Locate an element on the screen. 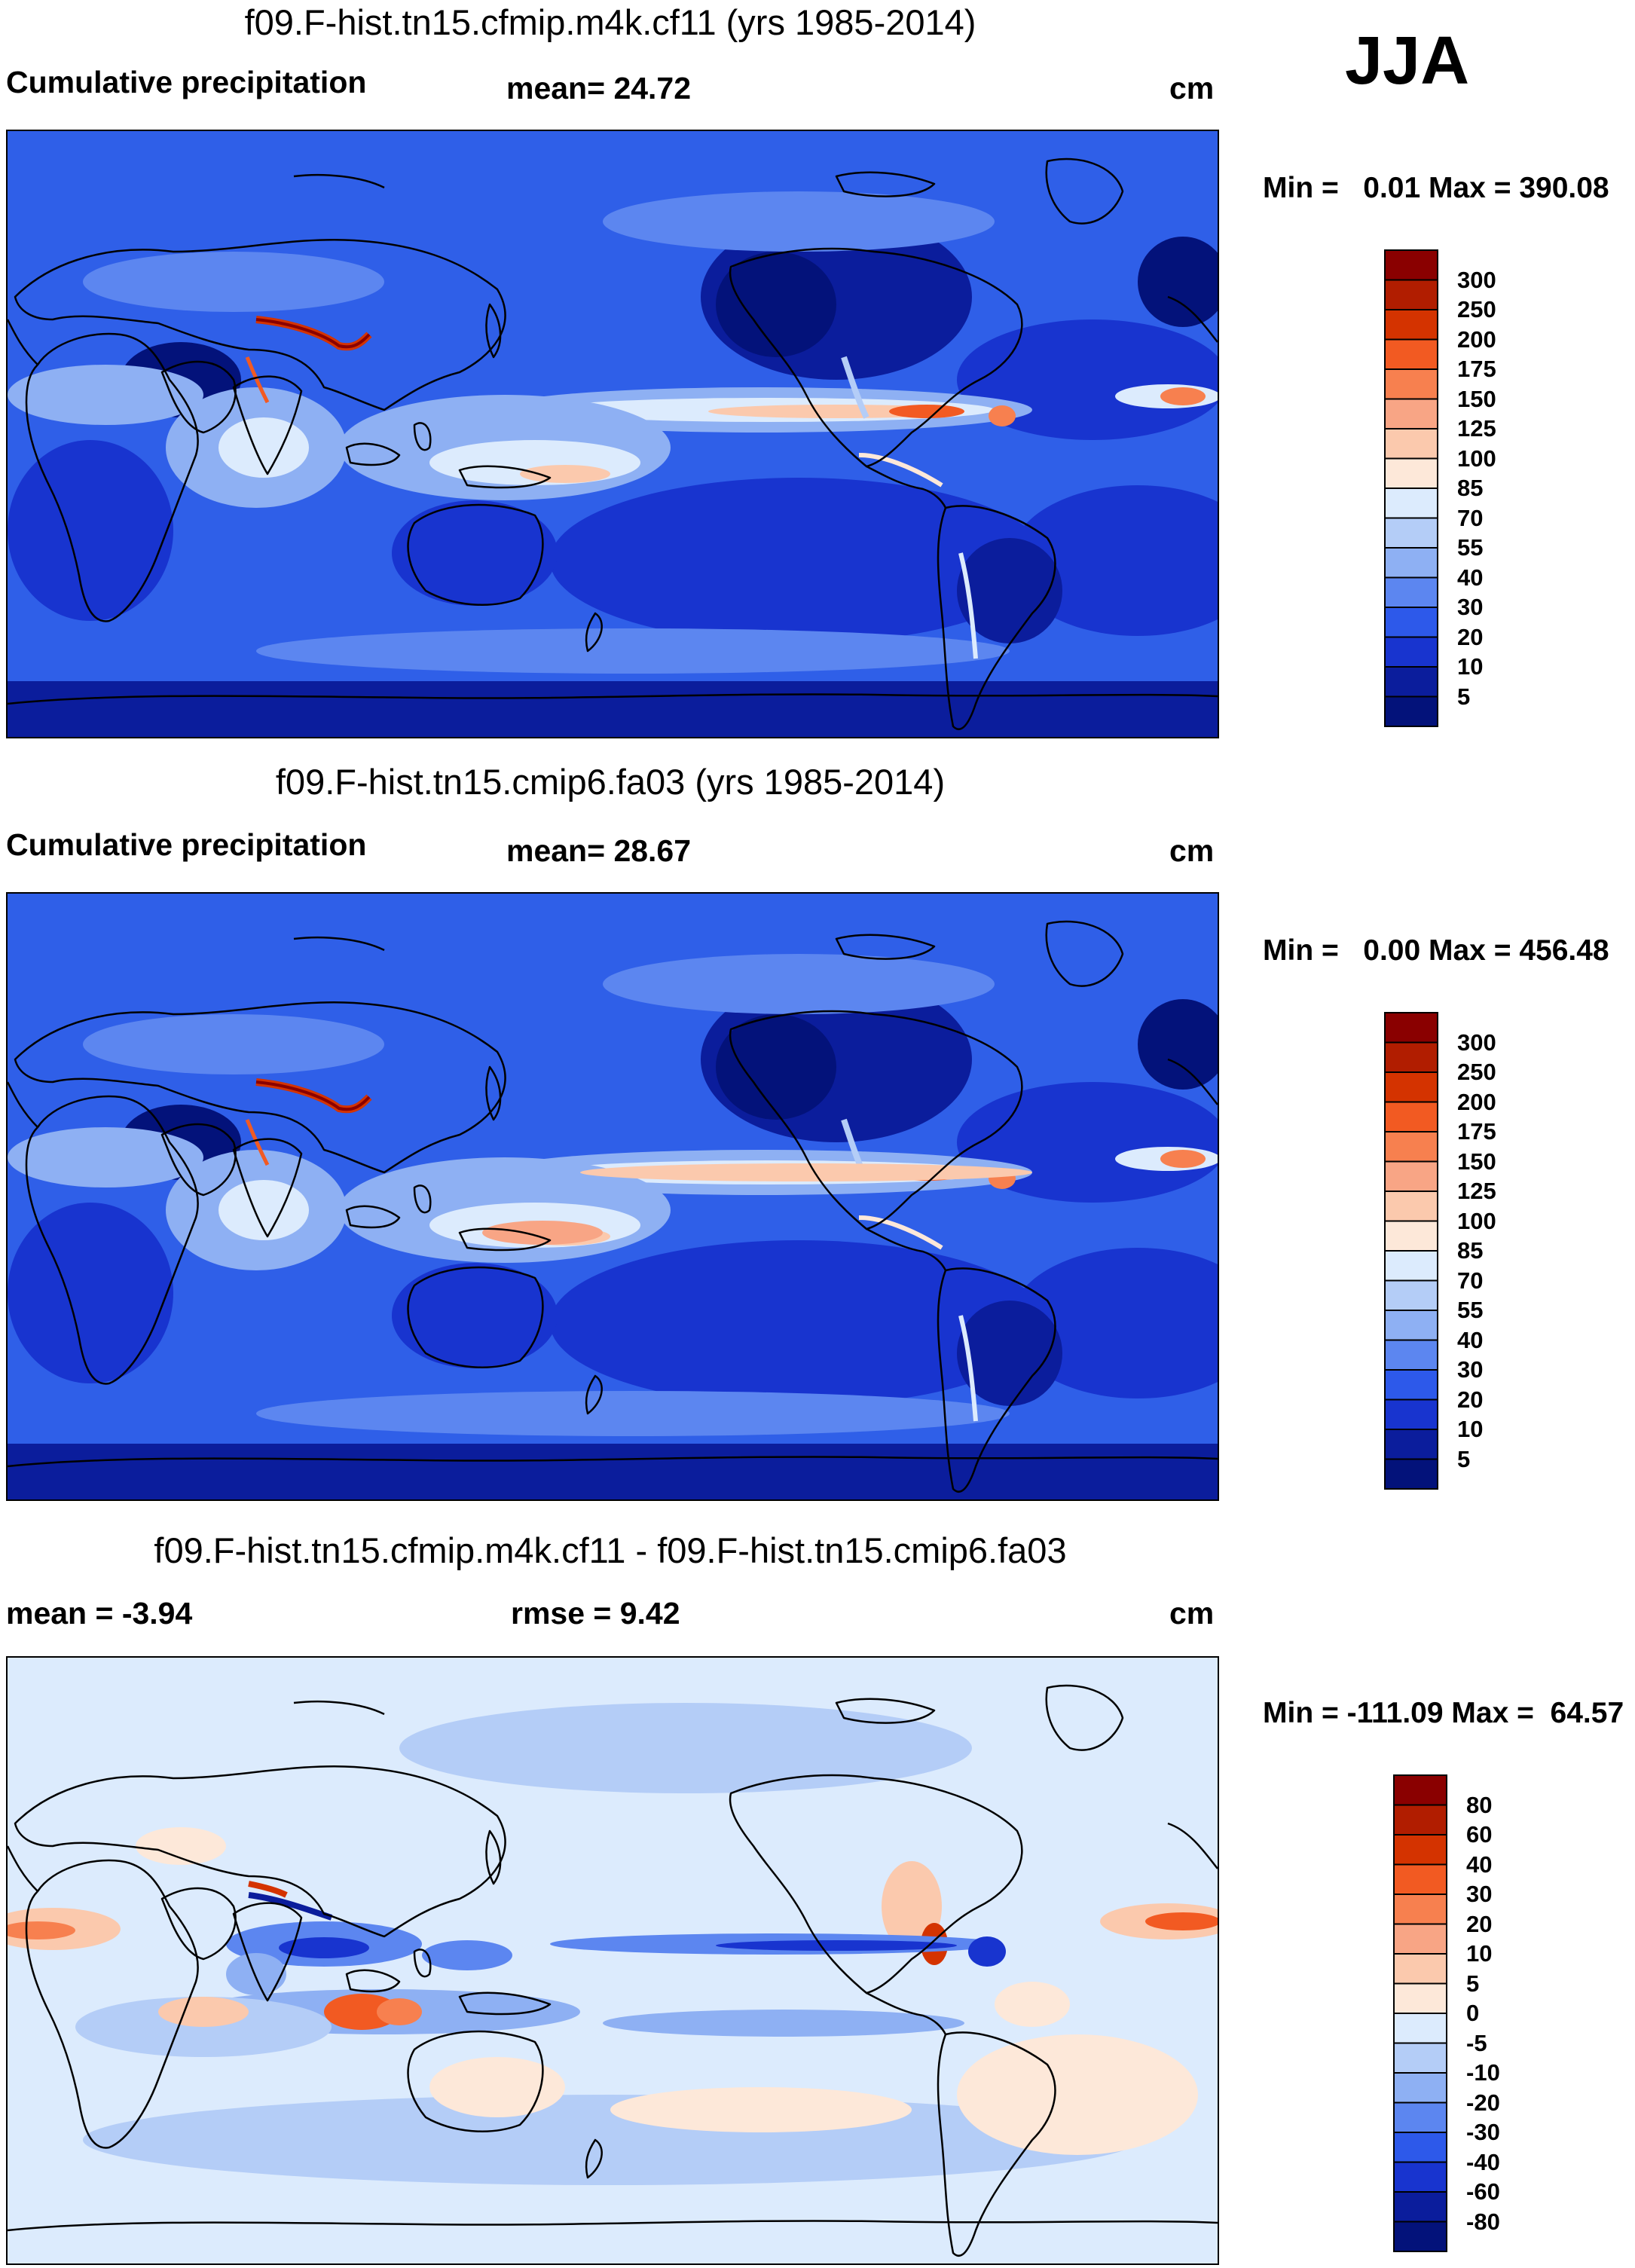 This screenshot has width=1635, height=2268. panel-1-colorbar: 300 250 200 175 150 125 100 85 70 55 40 30 20 10 5 is located at coordinates (1440, 490).